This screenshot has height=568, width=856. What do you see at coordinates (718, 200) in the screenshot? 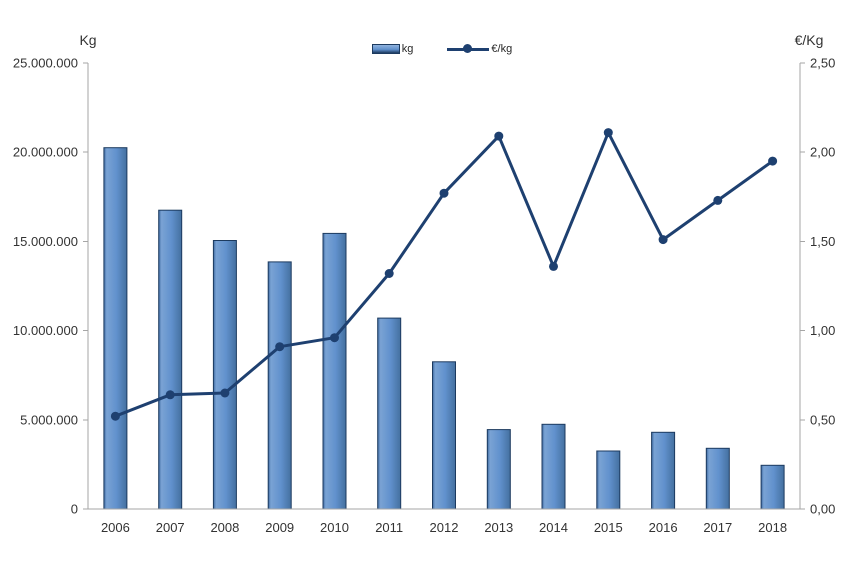
I see `line-marker-2017` at bounding box center [718, 200].